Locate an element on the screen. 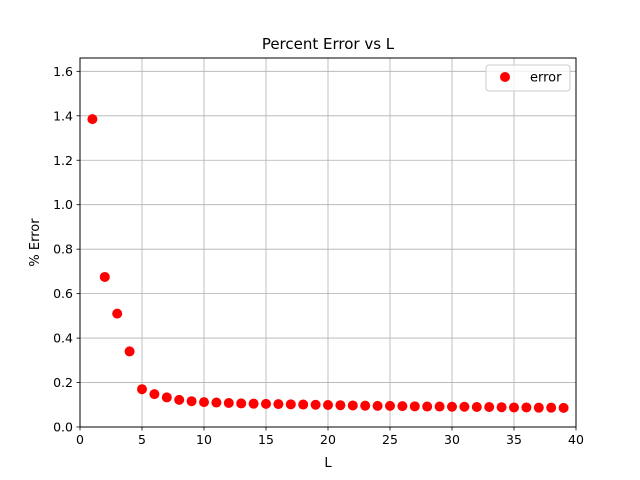  y-tick-label: 1.4 is located at coordinates (63, 115).